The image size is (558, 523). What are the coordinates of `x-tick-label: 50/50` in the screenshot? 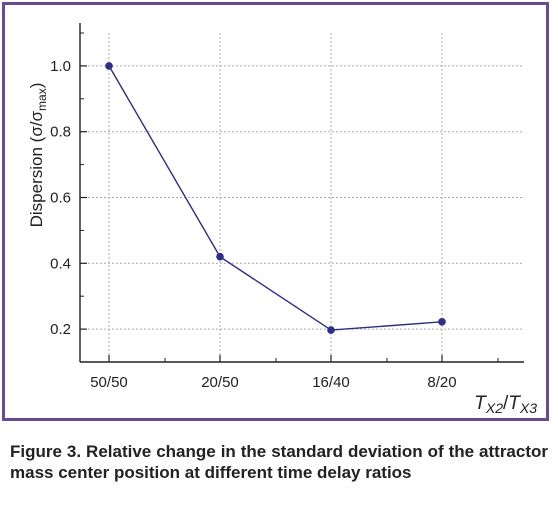 It's located at (109, 382).